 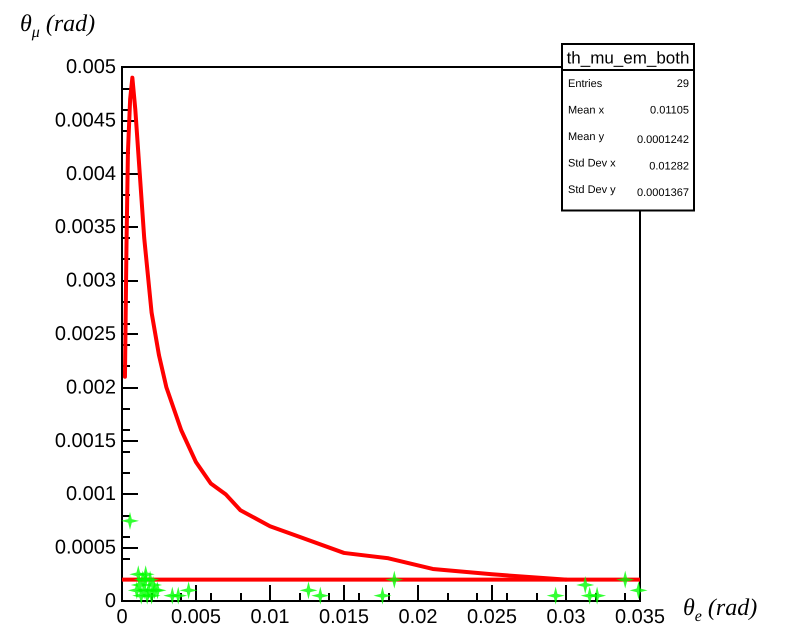 I want to click on annotation: Entries, so click(x=585, y=84).